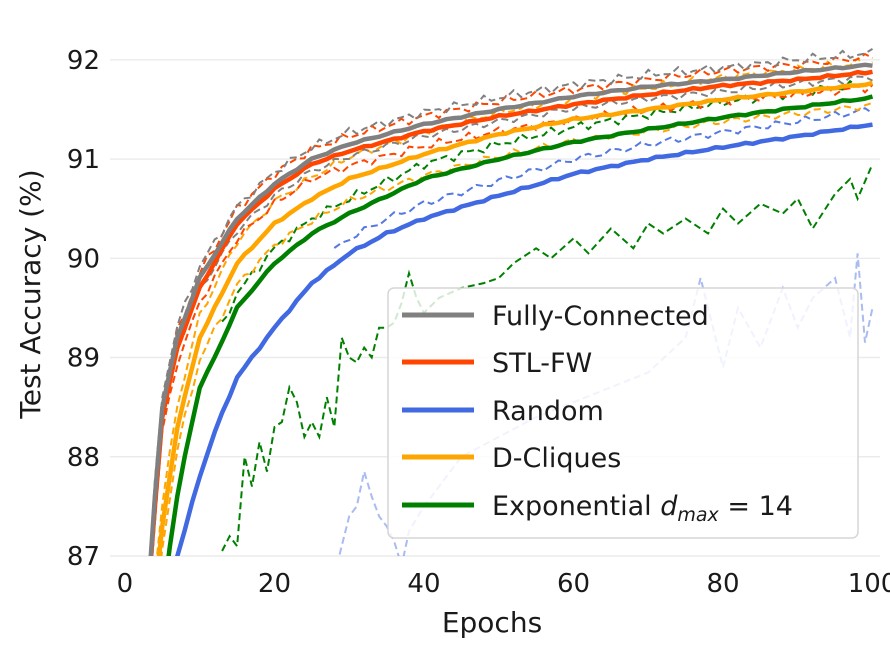 The height and width of the screenshot is (655, 890). I want to click on y-tick-label: 88, so click(83, 458).